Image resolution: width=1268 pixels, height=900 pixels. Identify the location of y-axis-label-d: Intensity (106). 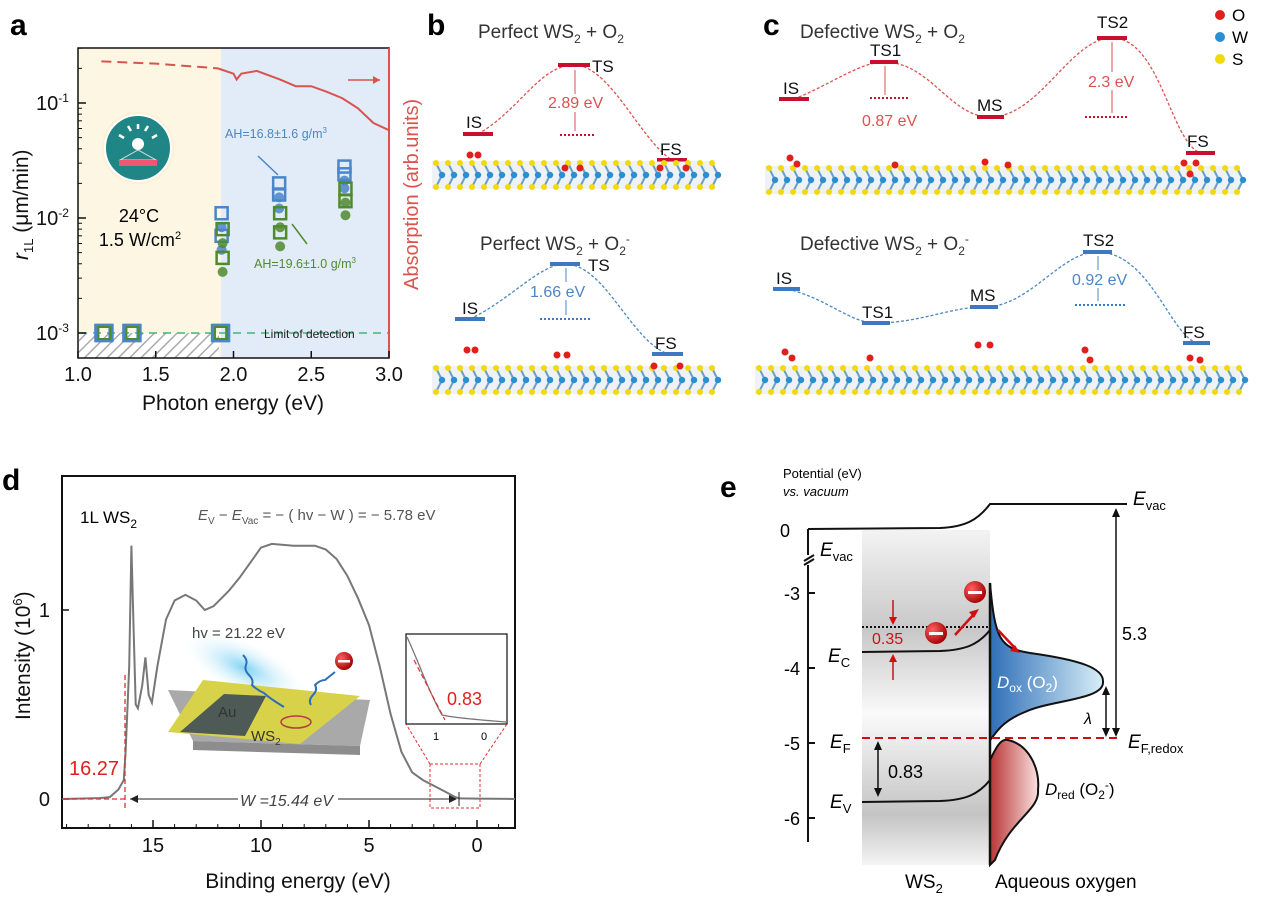
(22, 655).